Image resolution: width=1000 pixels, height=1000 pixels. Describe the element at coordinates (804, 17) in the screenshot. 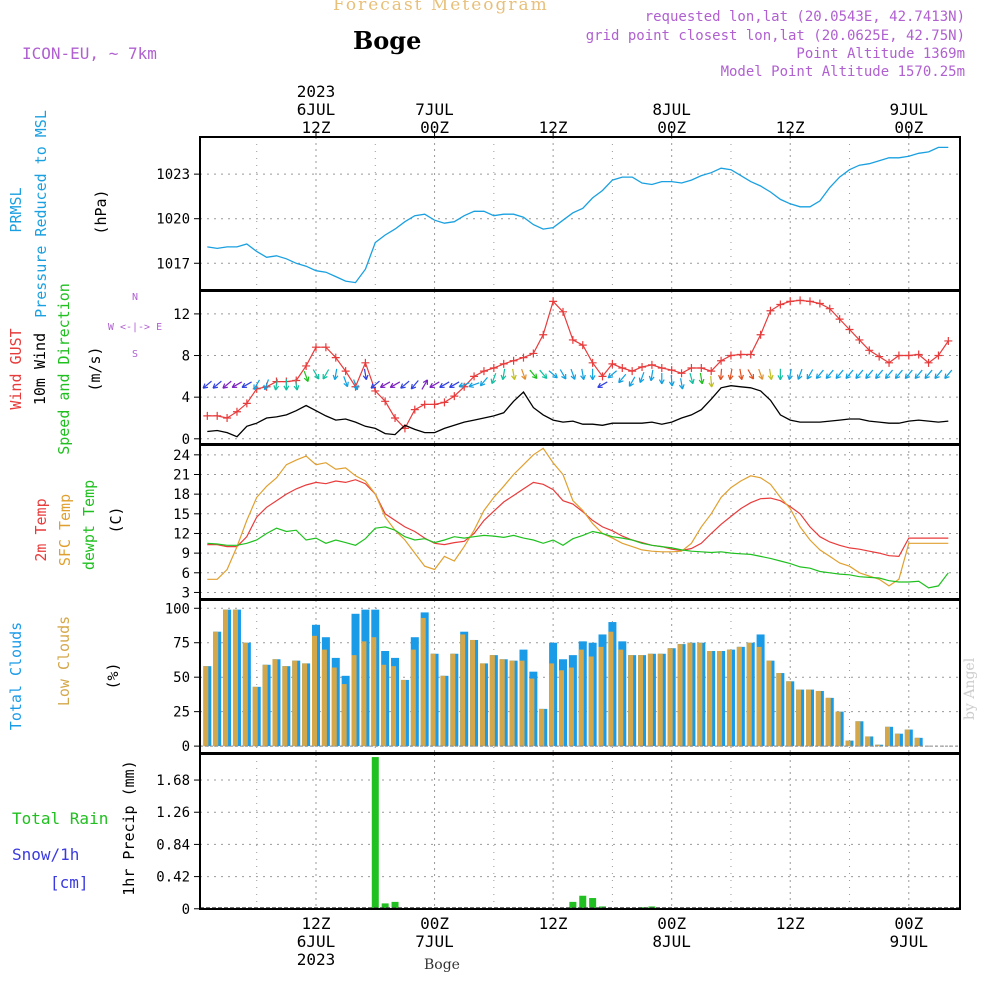

I see `requested-coords: requested lon,lat (20.0543E, 42.7413N)` at that location.